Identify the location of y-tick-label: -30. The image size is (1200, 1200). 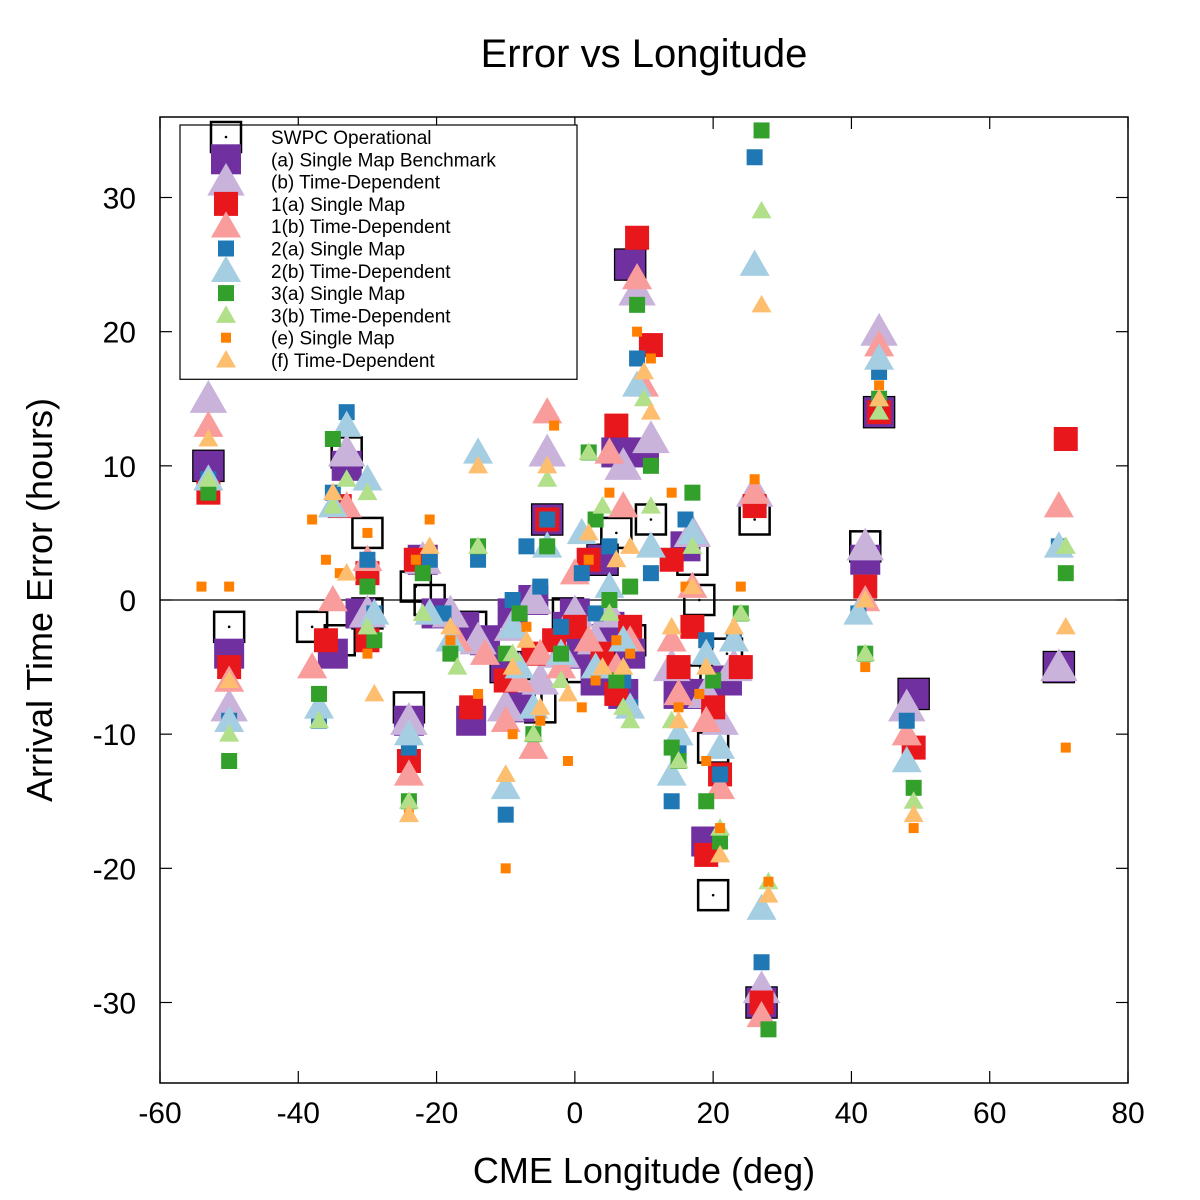
(114, 1004).